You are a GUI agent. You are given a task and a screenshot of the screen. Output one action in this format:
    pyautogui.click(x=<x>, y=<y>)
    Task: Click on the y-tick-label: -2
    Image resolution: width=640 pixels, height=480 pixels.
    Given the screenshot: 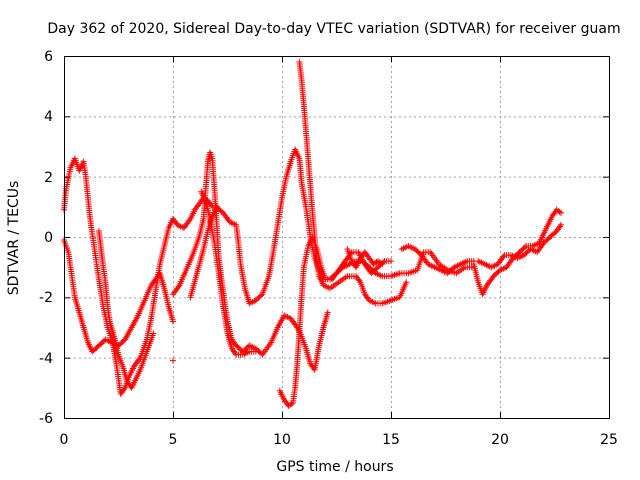 What is the action you would take?
    pyautogui.click(x=46, y=298)
    